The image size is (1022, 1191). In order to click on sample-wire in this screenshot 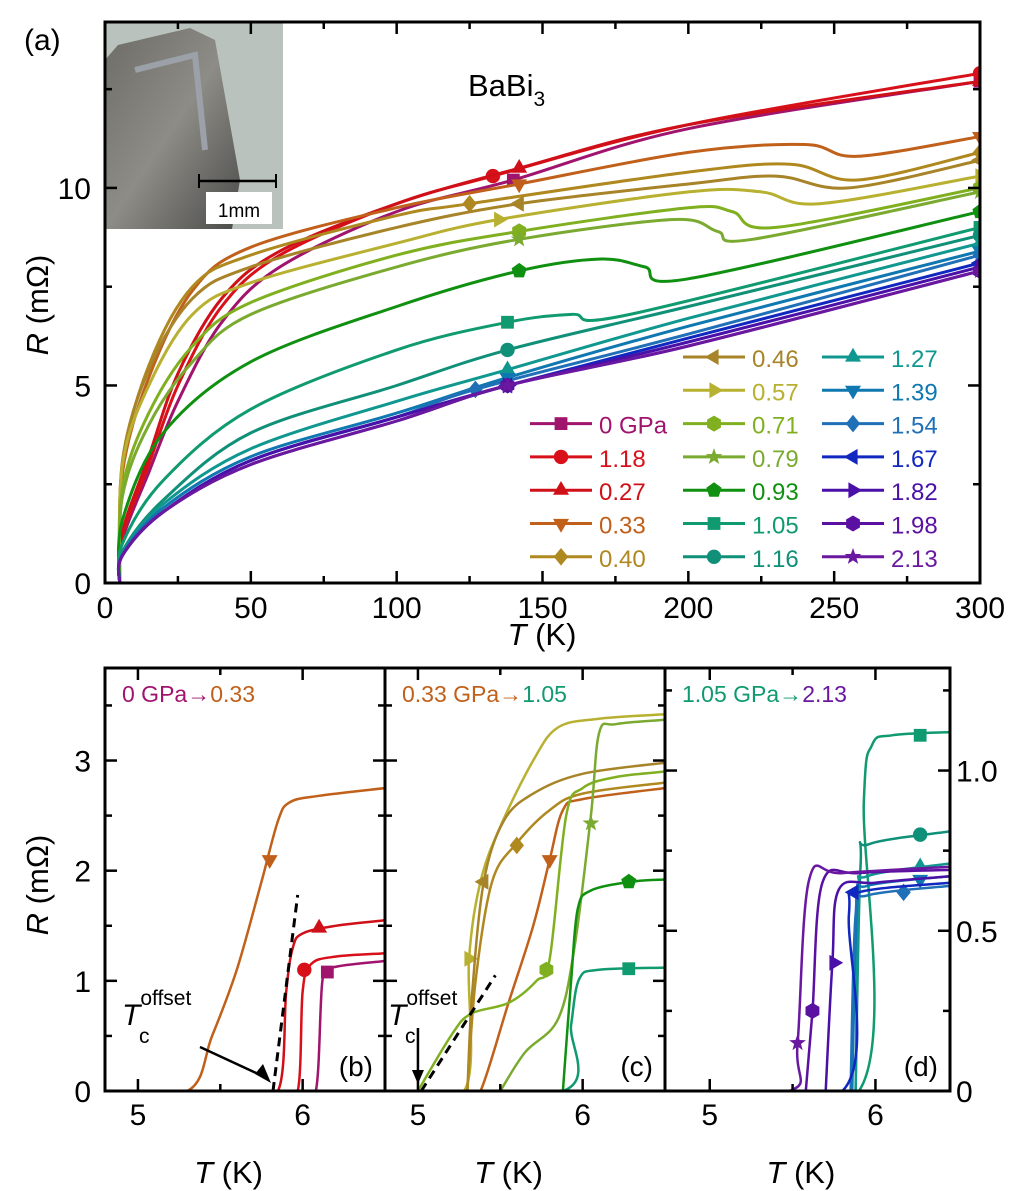, I will do `click(171, 101)`.